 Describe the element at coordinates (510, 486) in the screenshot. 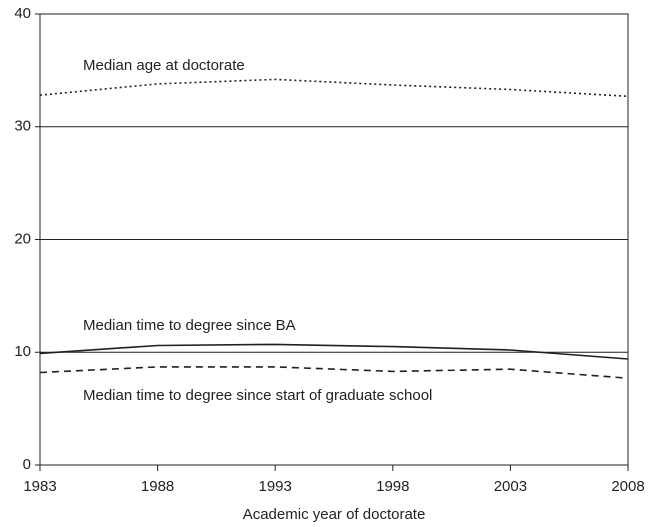

I see `x-tick-label: 2003` at that location.